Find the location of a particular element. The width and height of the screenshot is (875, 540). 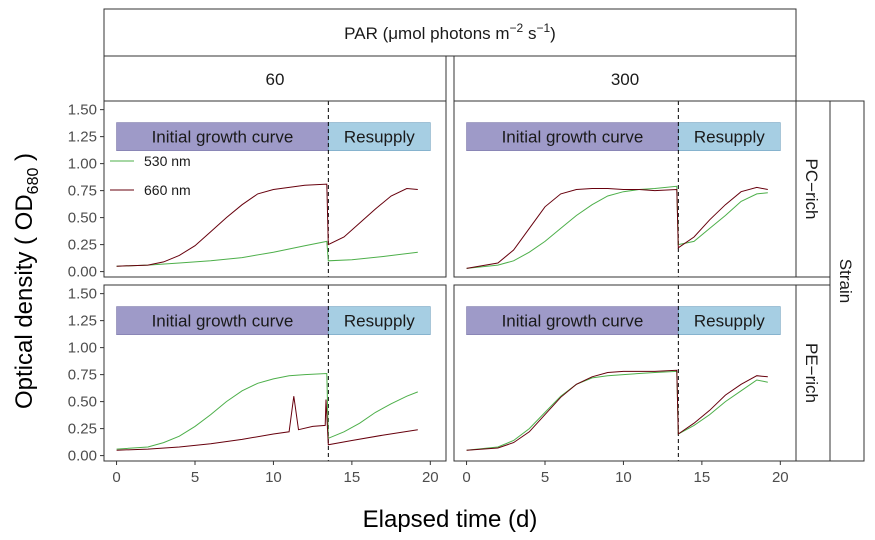

column-strip-label-60: 60 is located at coordinates (275, 79).